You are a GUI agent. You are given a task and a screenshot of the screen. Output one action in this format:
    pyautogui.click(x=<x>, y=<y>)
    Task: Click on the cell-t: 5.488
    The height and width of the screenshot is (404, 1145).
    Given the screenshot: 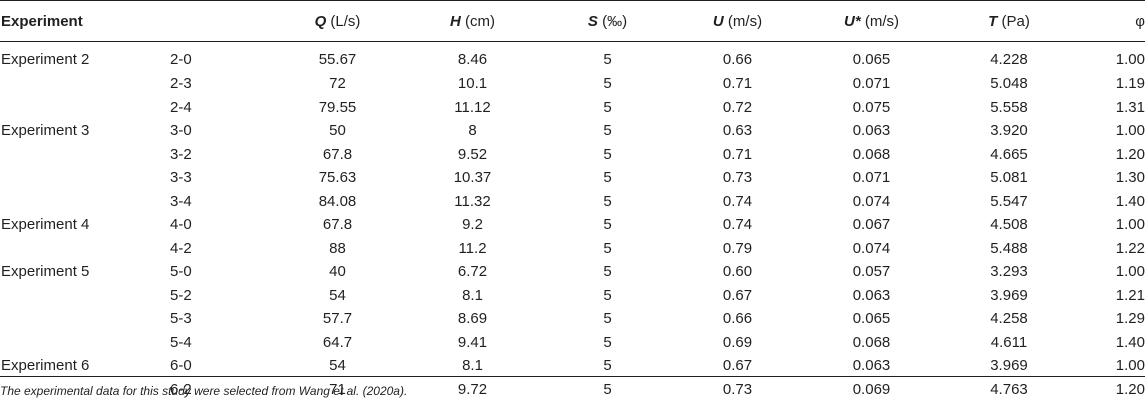 What is the action you would take?
    pyautogui.click(x=1009, y=248)
    